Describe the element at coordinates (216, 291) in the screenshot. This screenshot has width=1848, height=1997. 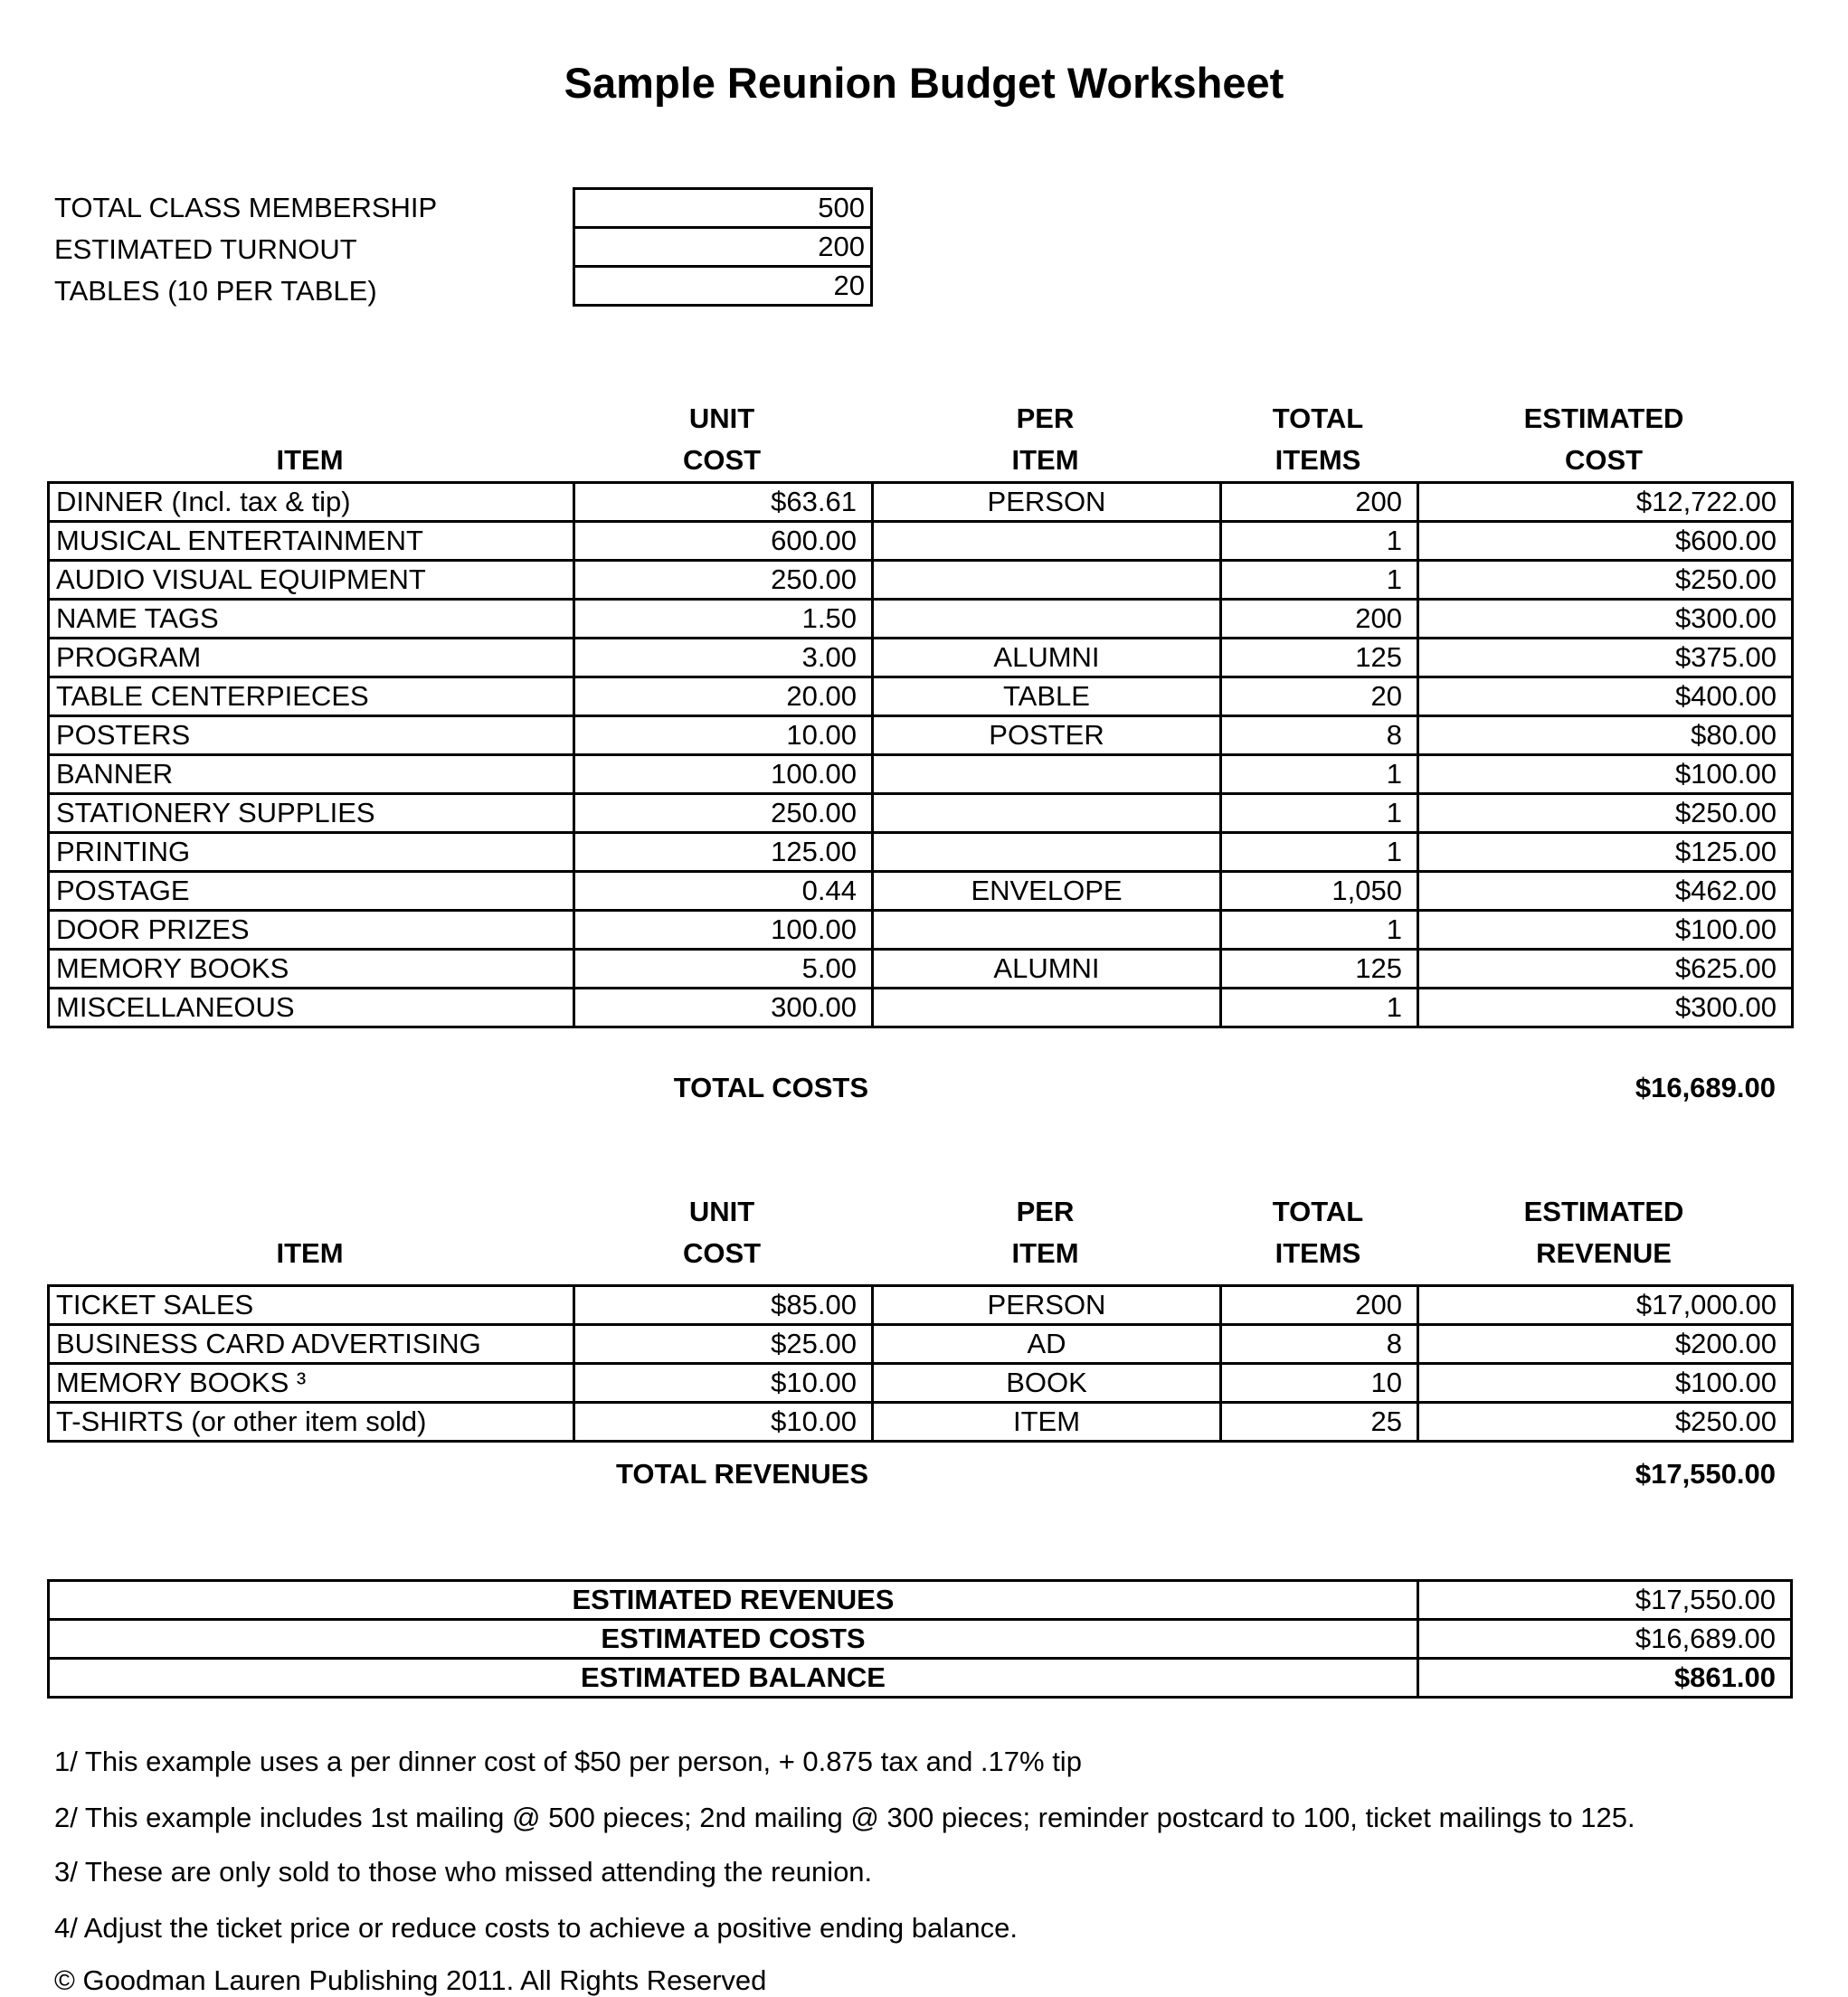
I see `input-label: TABLES (10 PER TABLE)` at that location.